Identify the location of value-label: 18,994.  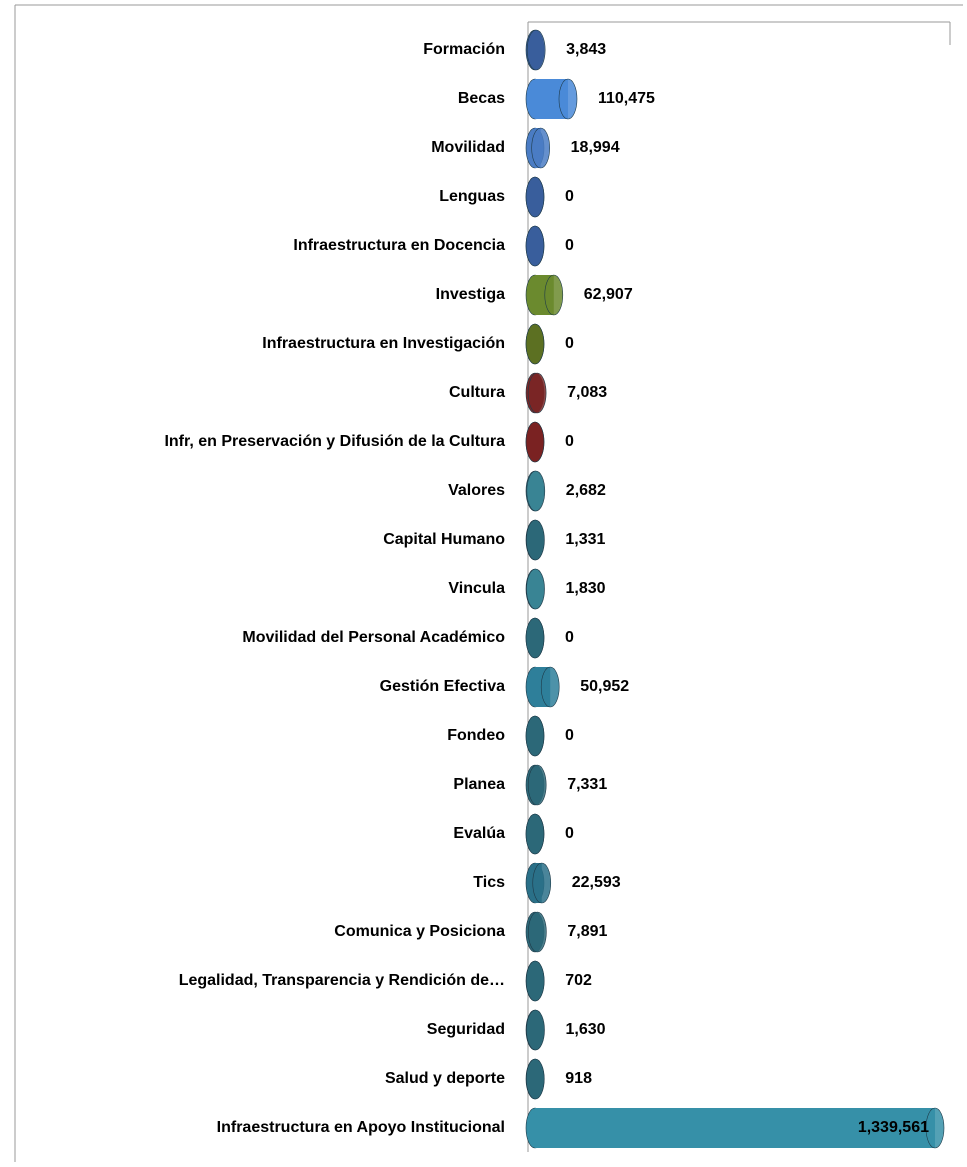
(595, 147).